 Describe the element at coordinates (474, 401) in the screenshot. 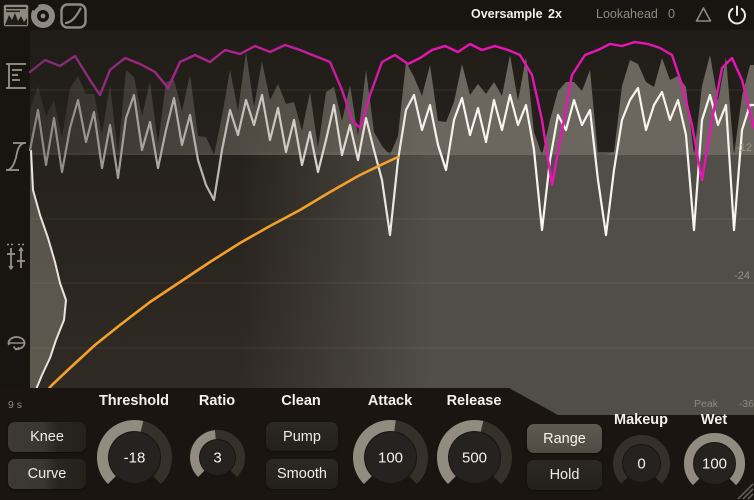

I see `release-label: Release` at that location.